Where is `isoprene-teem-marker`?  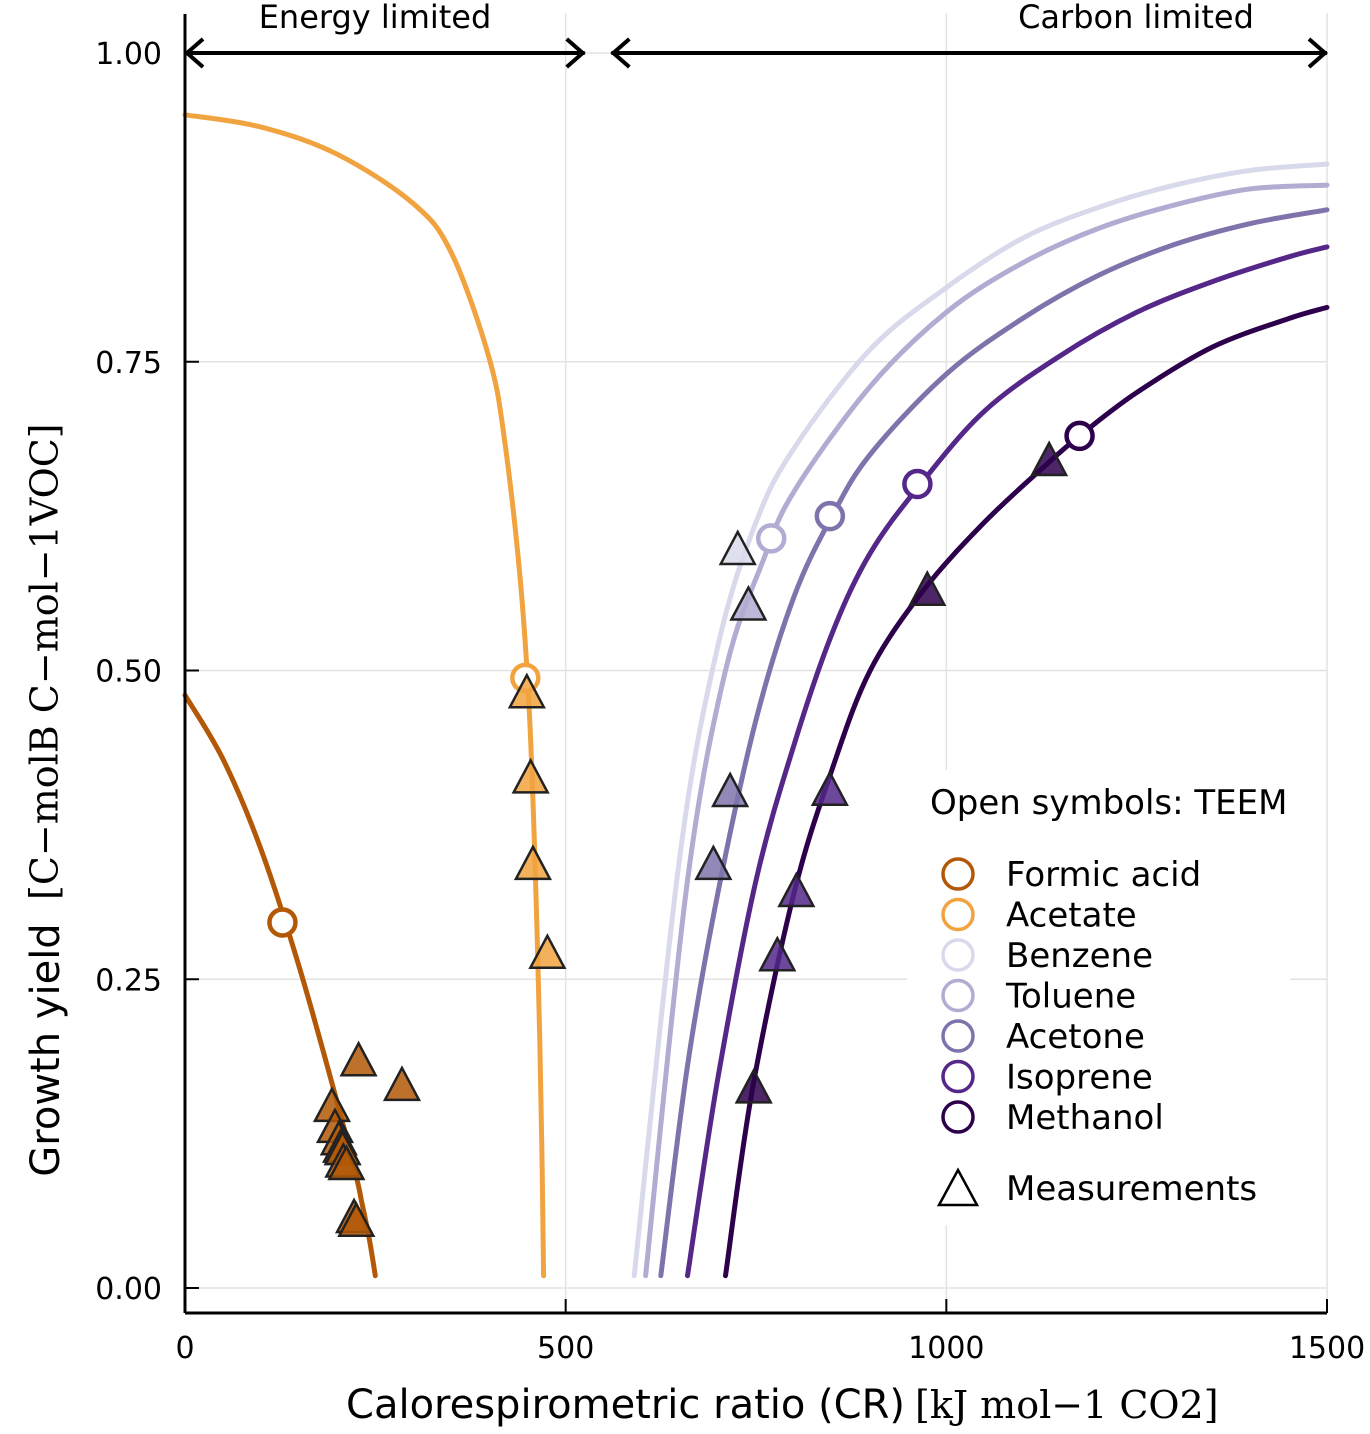 isoprene-teem-marker is located at coordinates (917, 484).